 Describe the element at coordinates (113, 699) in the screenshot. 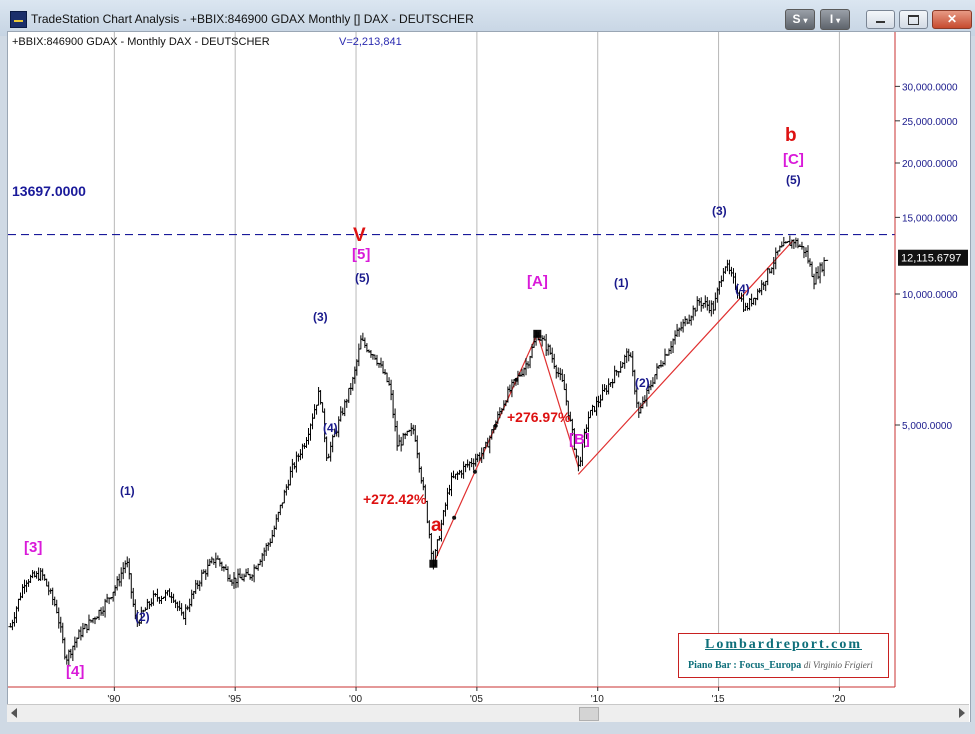

I see `x-tick-label: '90` at that location.